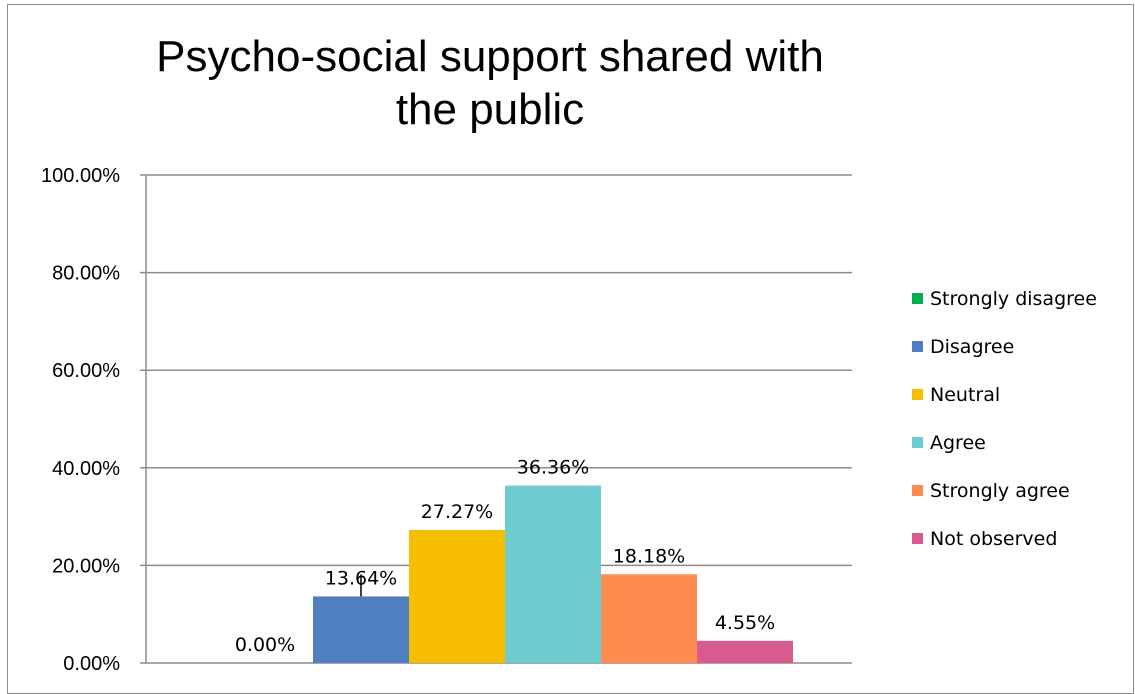 This screenshot has width=1135, height=694. What do you see at coordinates (1013, 299) in the screenshot?
I see `legend-label: Strongly disagree` at bounding box center [1013, 299].